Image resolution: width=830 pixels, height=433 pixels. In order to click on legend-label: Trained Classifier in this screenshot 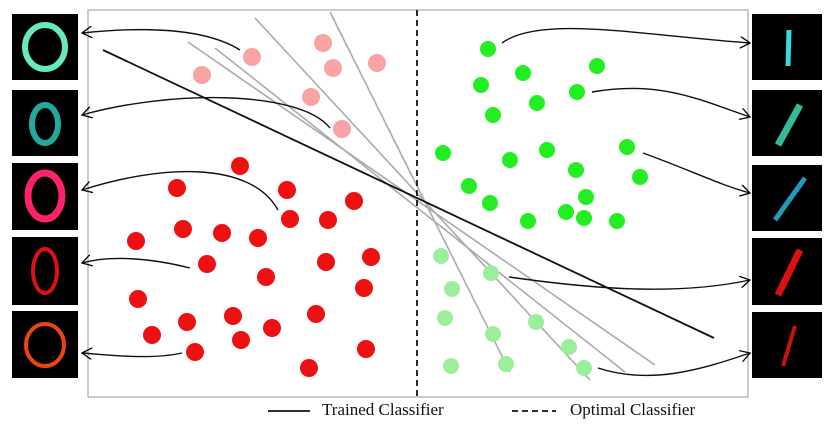, I will do `click(383, 409)`.